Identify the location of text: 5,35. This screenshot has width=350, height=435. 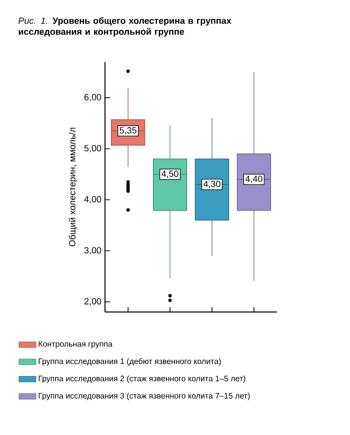
(128, 131).